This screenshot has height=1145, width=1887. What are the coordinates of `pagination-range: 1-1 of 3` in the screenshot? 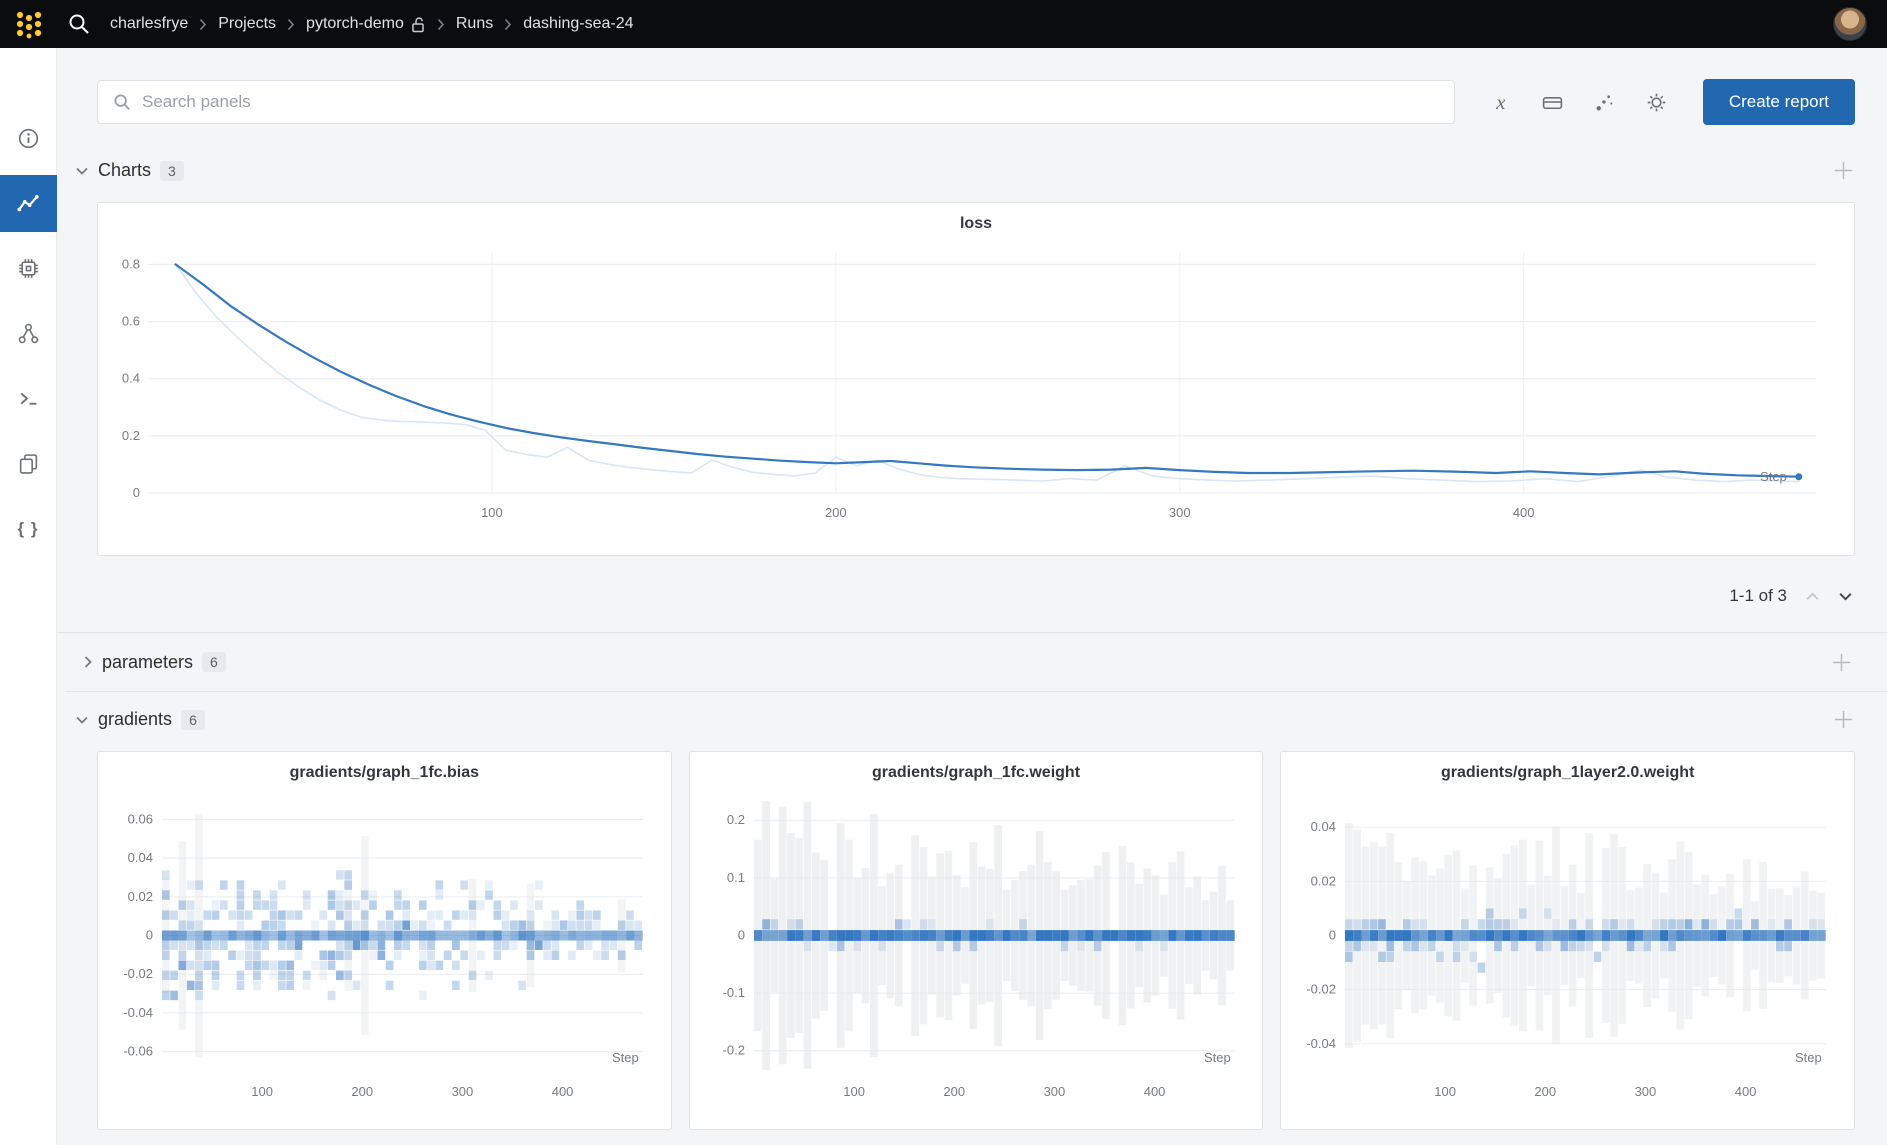 It's located at (1758, 595).